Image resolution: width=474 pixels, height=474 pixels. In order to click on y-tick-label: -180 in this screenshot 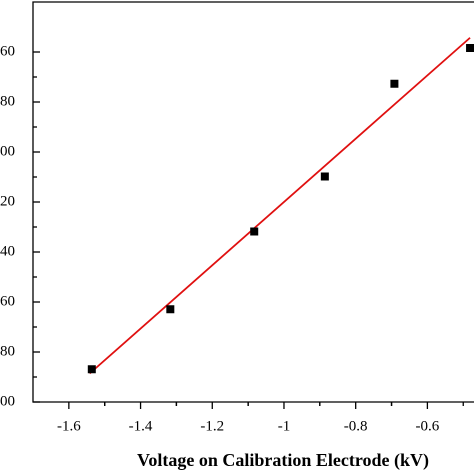, I will do `click(7, 351)`.